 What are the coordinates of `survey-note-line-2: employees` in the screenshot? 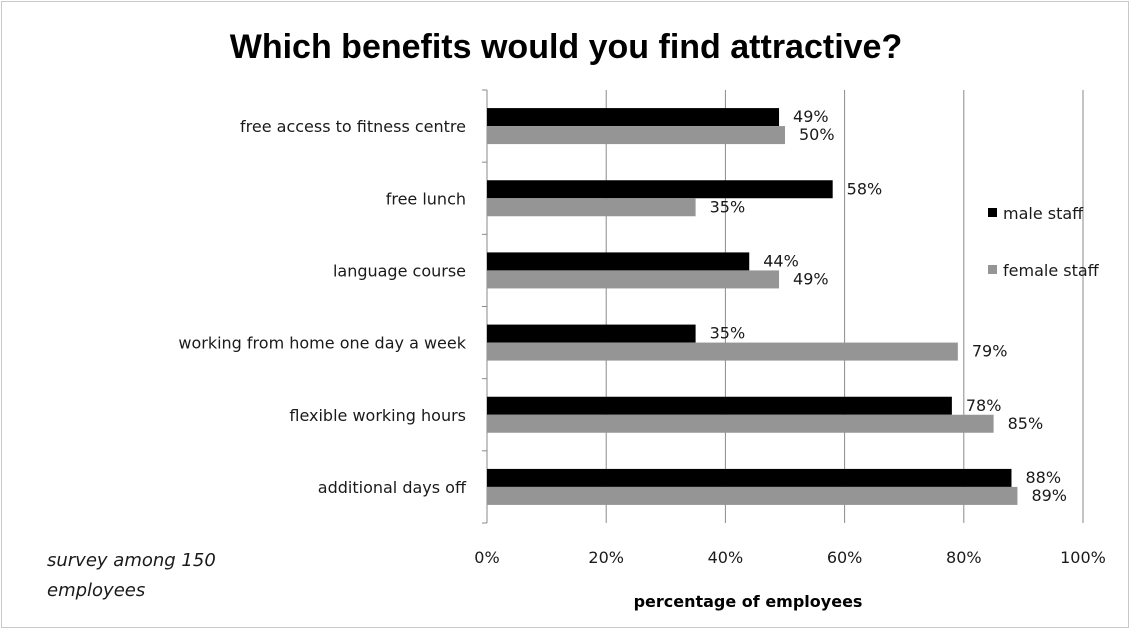 It's located at (96, 590).